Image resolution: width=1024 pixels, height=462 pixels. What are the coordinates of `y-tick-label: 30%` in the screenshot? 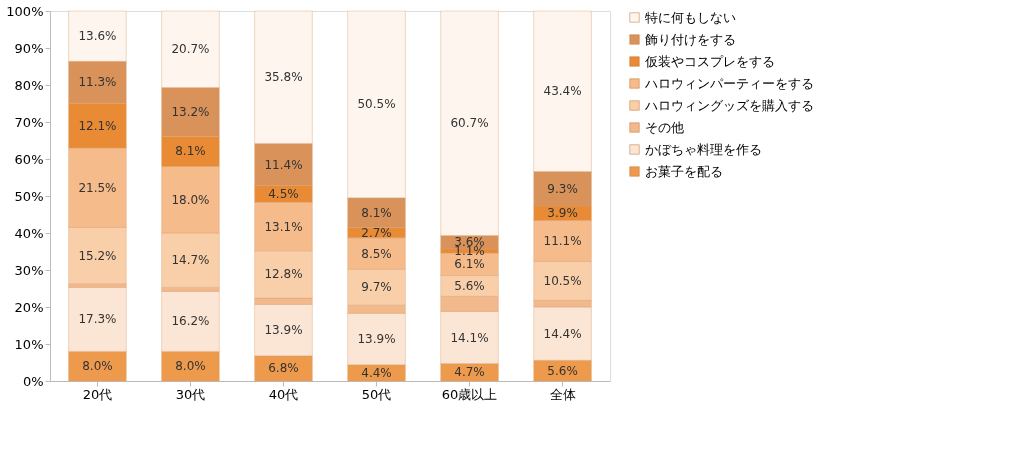 It's located at (29, 270).